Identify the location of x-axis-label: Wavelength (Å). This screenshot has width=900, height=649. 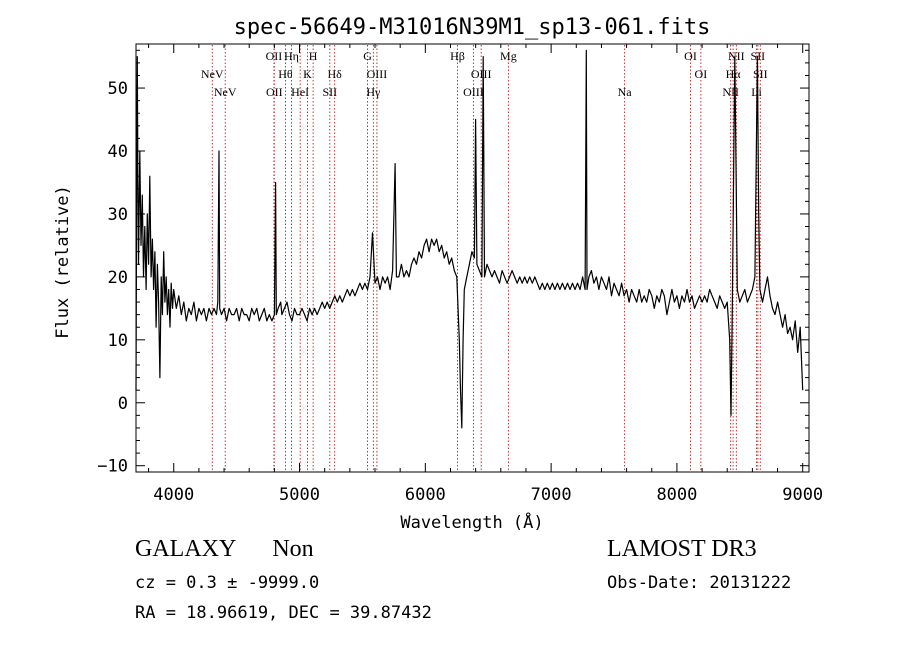
(471, 522).